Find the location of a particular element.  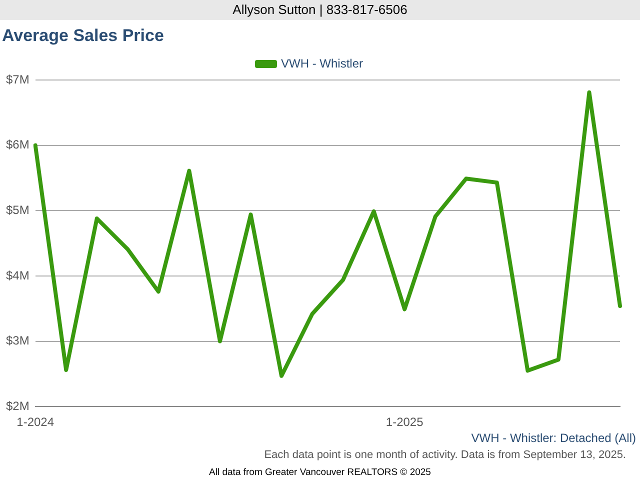

chart-title: Average Sales Price is located at coordinates (83, 36).